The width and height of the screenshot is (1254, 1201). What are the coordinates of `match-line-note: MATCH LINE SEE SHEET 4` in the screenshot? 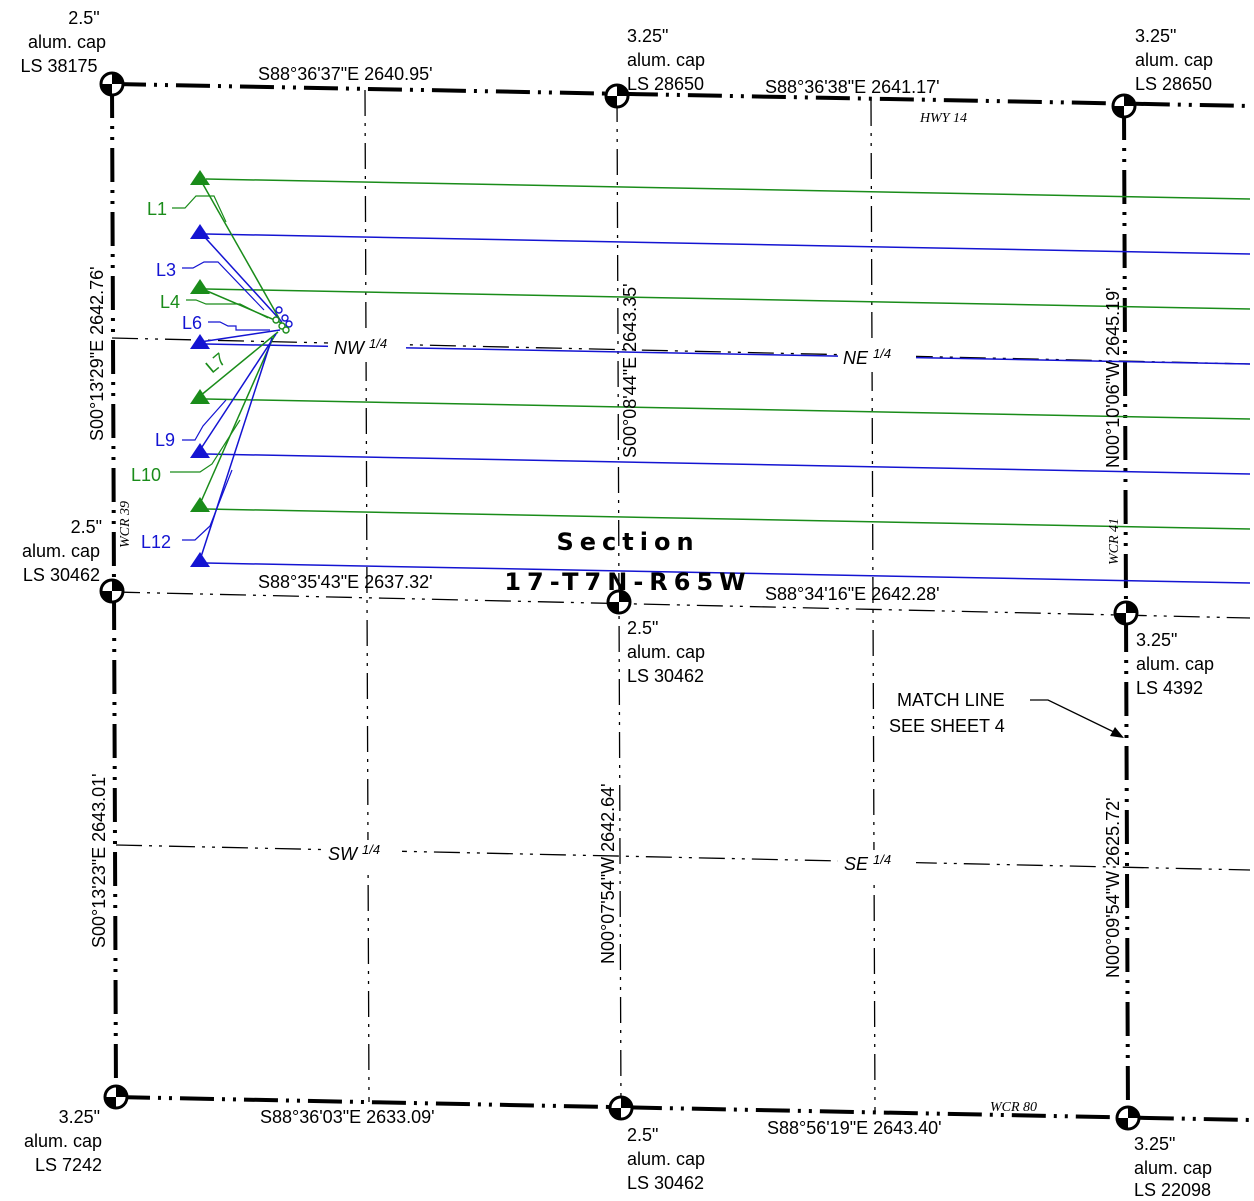 It's located at (1006, 714).